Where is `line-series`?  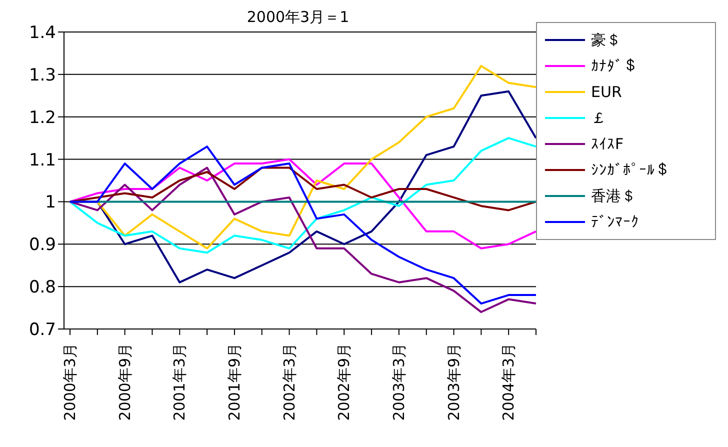
line-series is located at coordinates (303, 204).